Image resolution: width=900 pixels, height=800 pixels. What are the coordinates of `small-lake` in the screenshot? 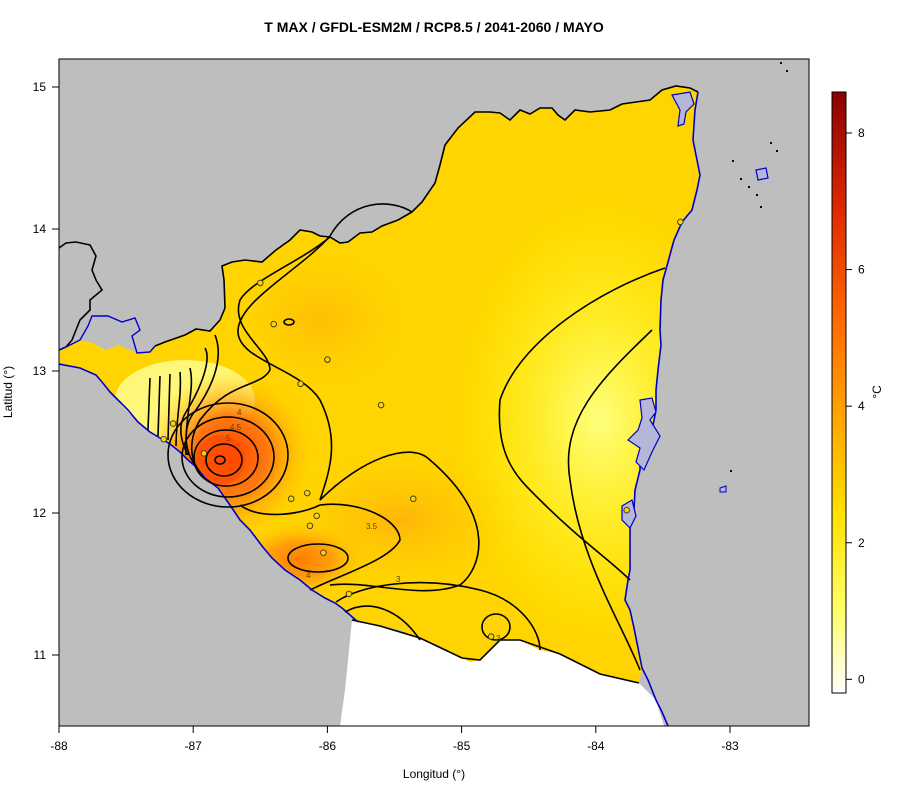 It's located at (723, 489).